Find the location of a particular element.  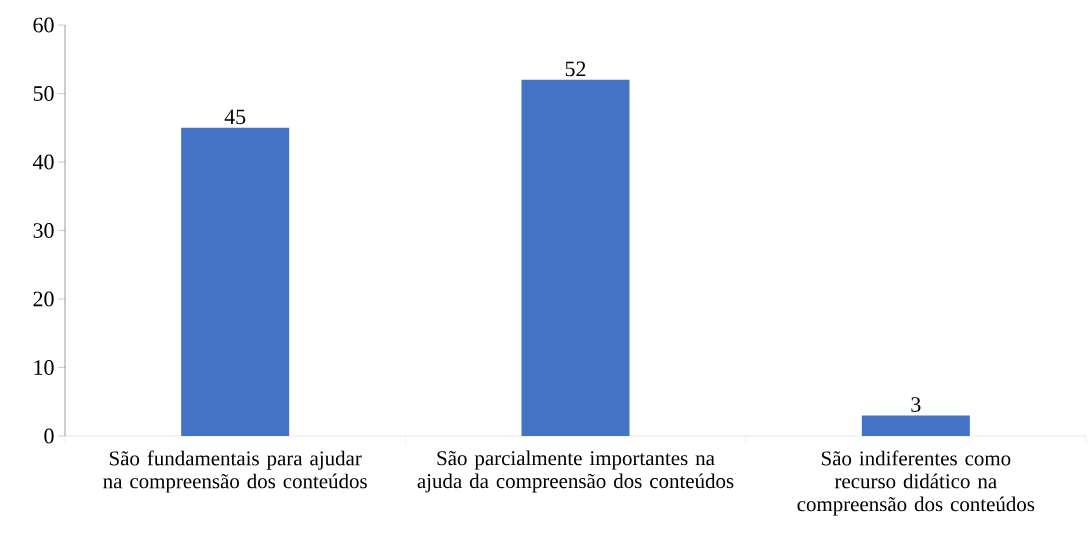

y-tick-label: 10 is located at coordinates (44, 367).